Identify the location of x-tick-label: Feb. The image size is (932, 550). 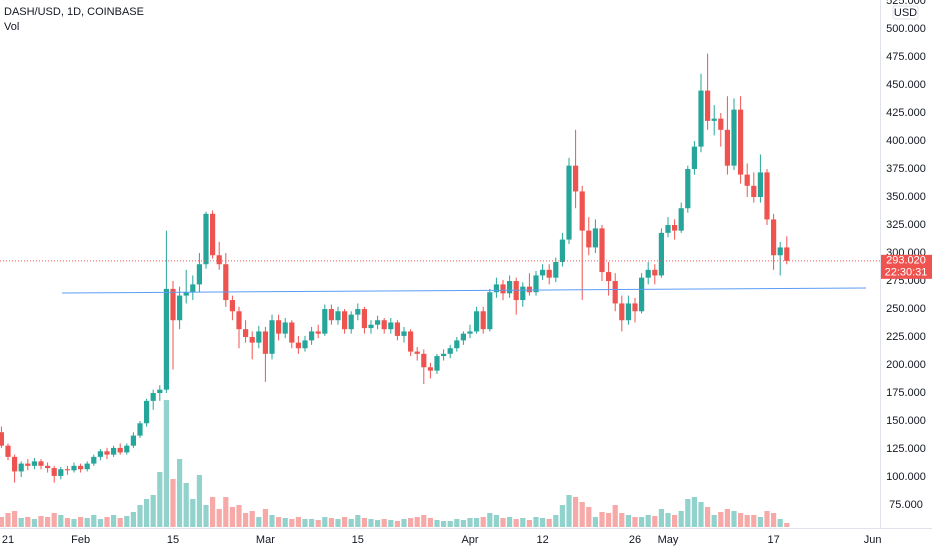
(80, 540).